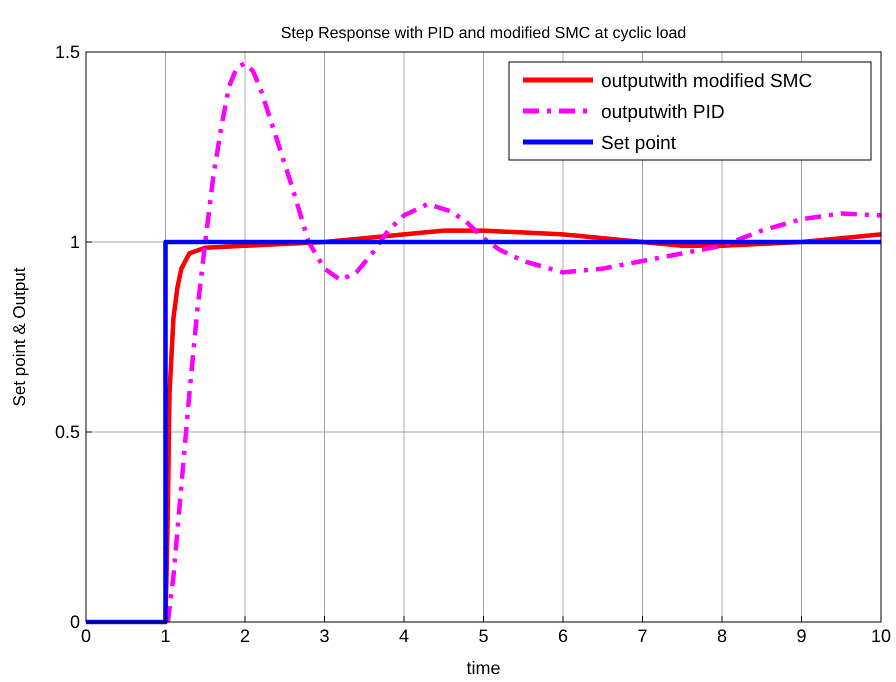 The image size is (896, 682). Describe the element at coordinates (75, 622) in the screenshot. I see `y-tick-label: 0` at that location.